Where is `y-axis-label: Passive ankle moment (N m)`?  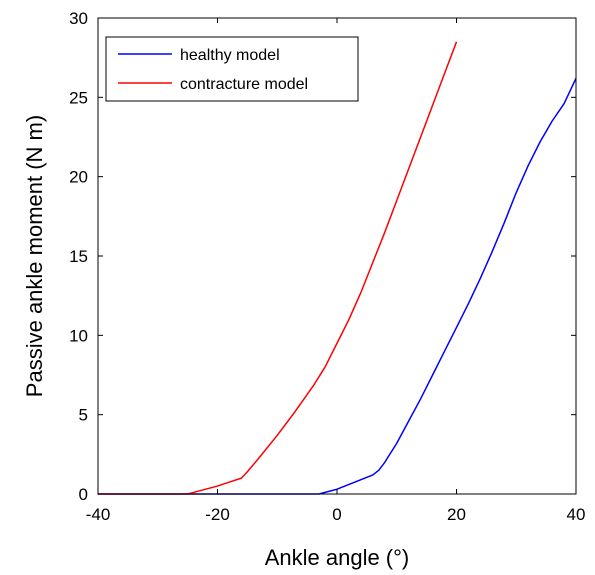 y-axis-label: Passive ankle moment (N m) is located at coordinates (34, 256).